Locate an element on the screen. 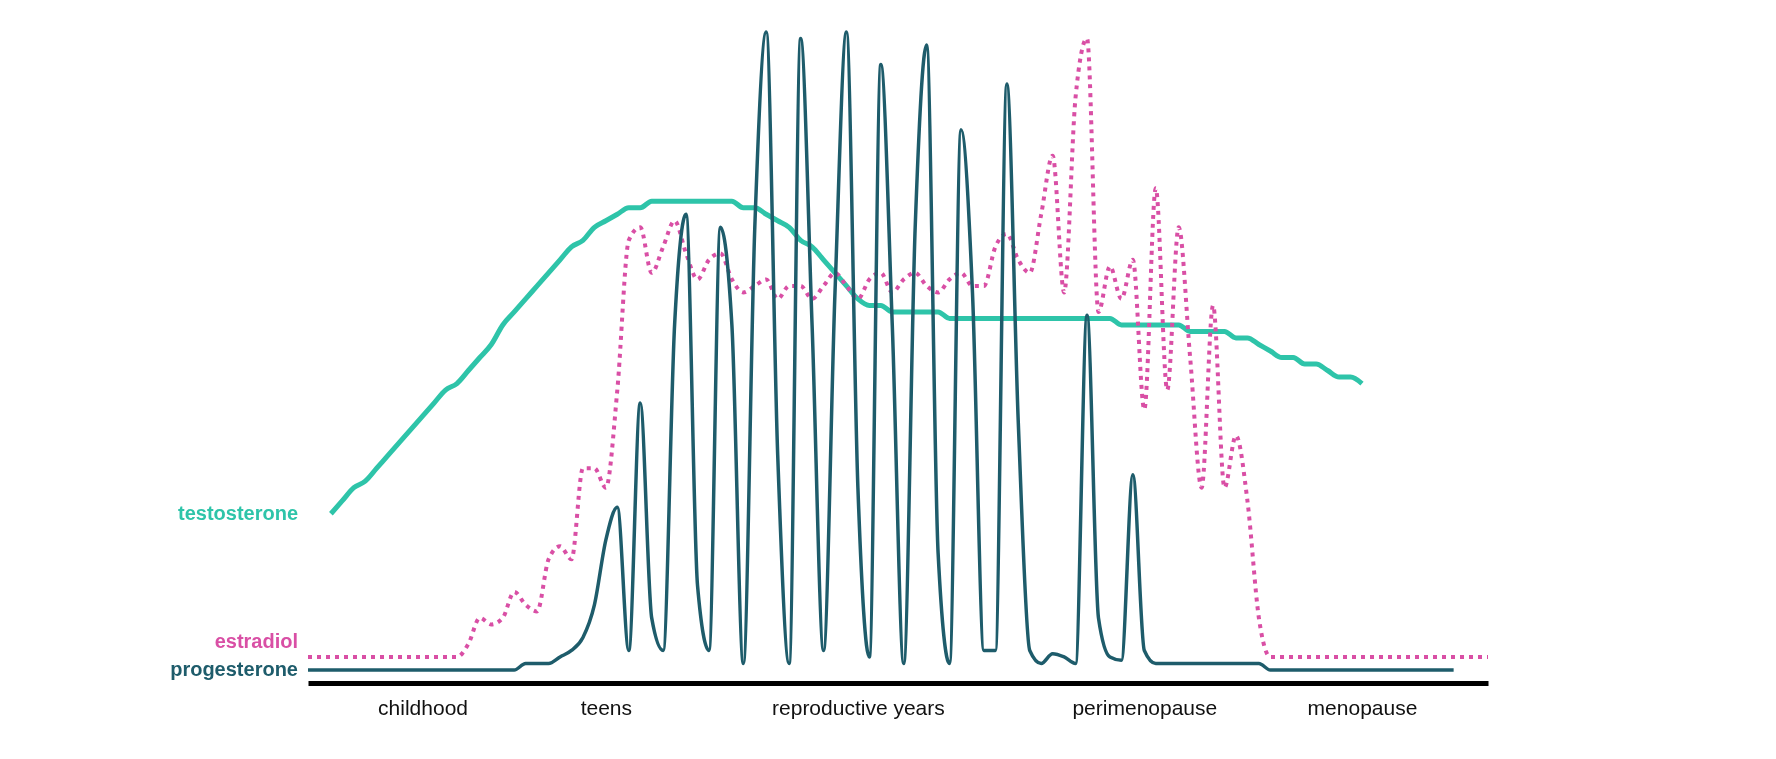 This screenshot has width=1776, height=759. series-label: estradiol is located at coordinates (256, 640).